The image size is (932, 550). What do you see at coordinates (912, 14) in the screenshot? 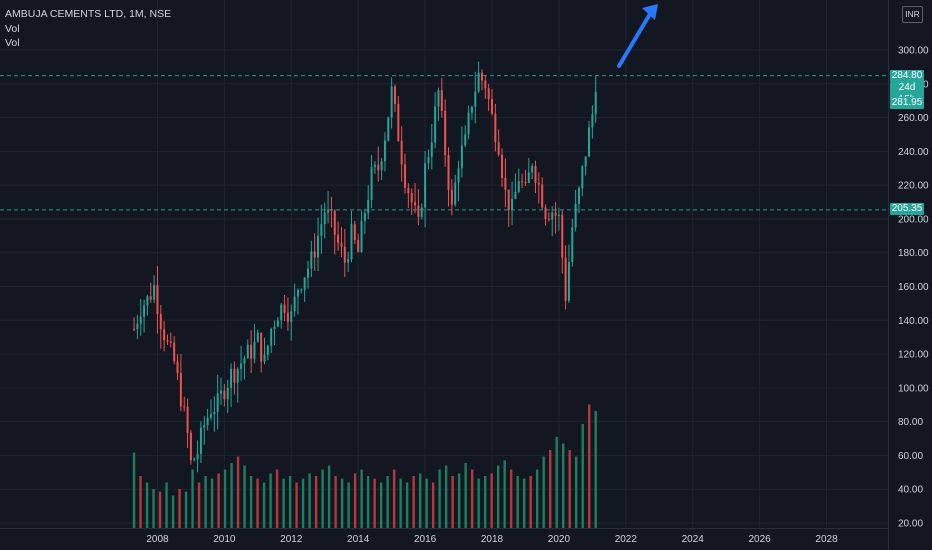
I see `currency-button: INR` at bounding box center [912, 14].